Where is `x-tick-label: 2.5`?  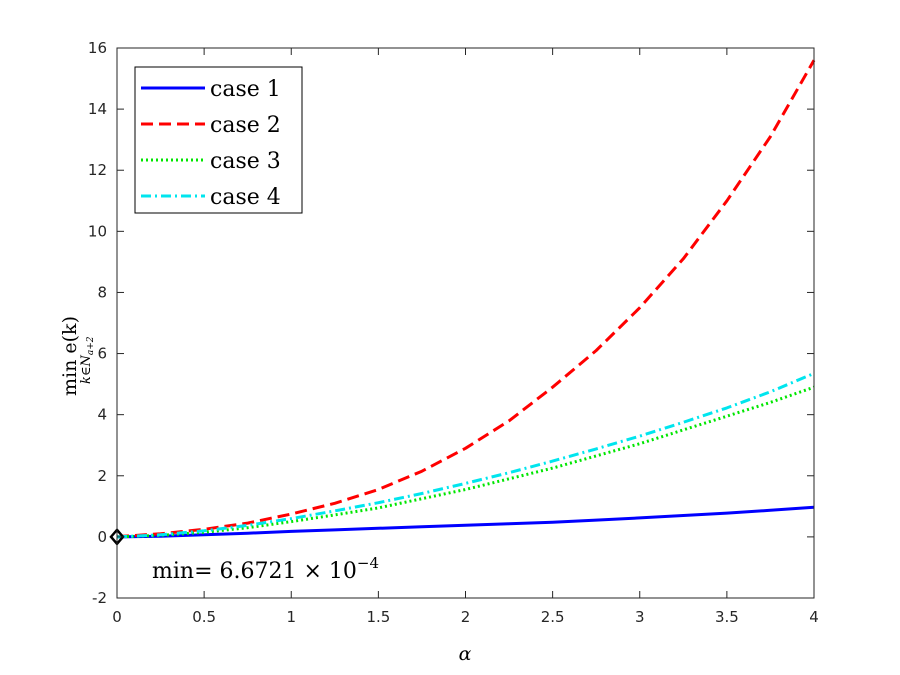 x-tick-label: 2.5 is located at coordinates (553, 617).